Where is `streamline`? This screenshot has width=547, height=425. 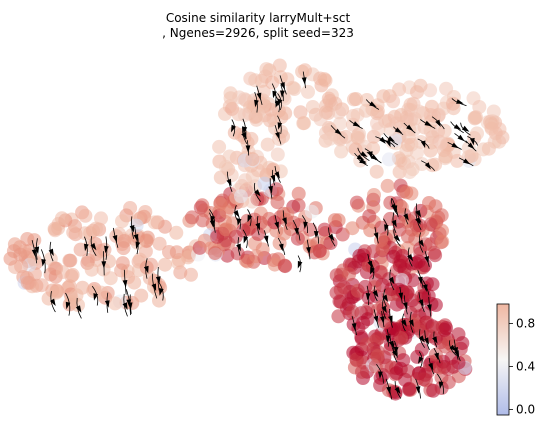
streamline is located at coordinates (472, 141).